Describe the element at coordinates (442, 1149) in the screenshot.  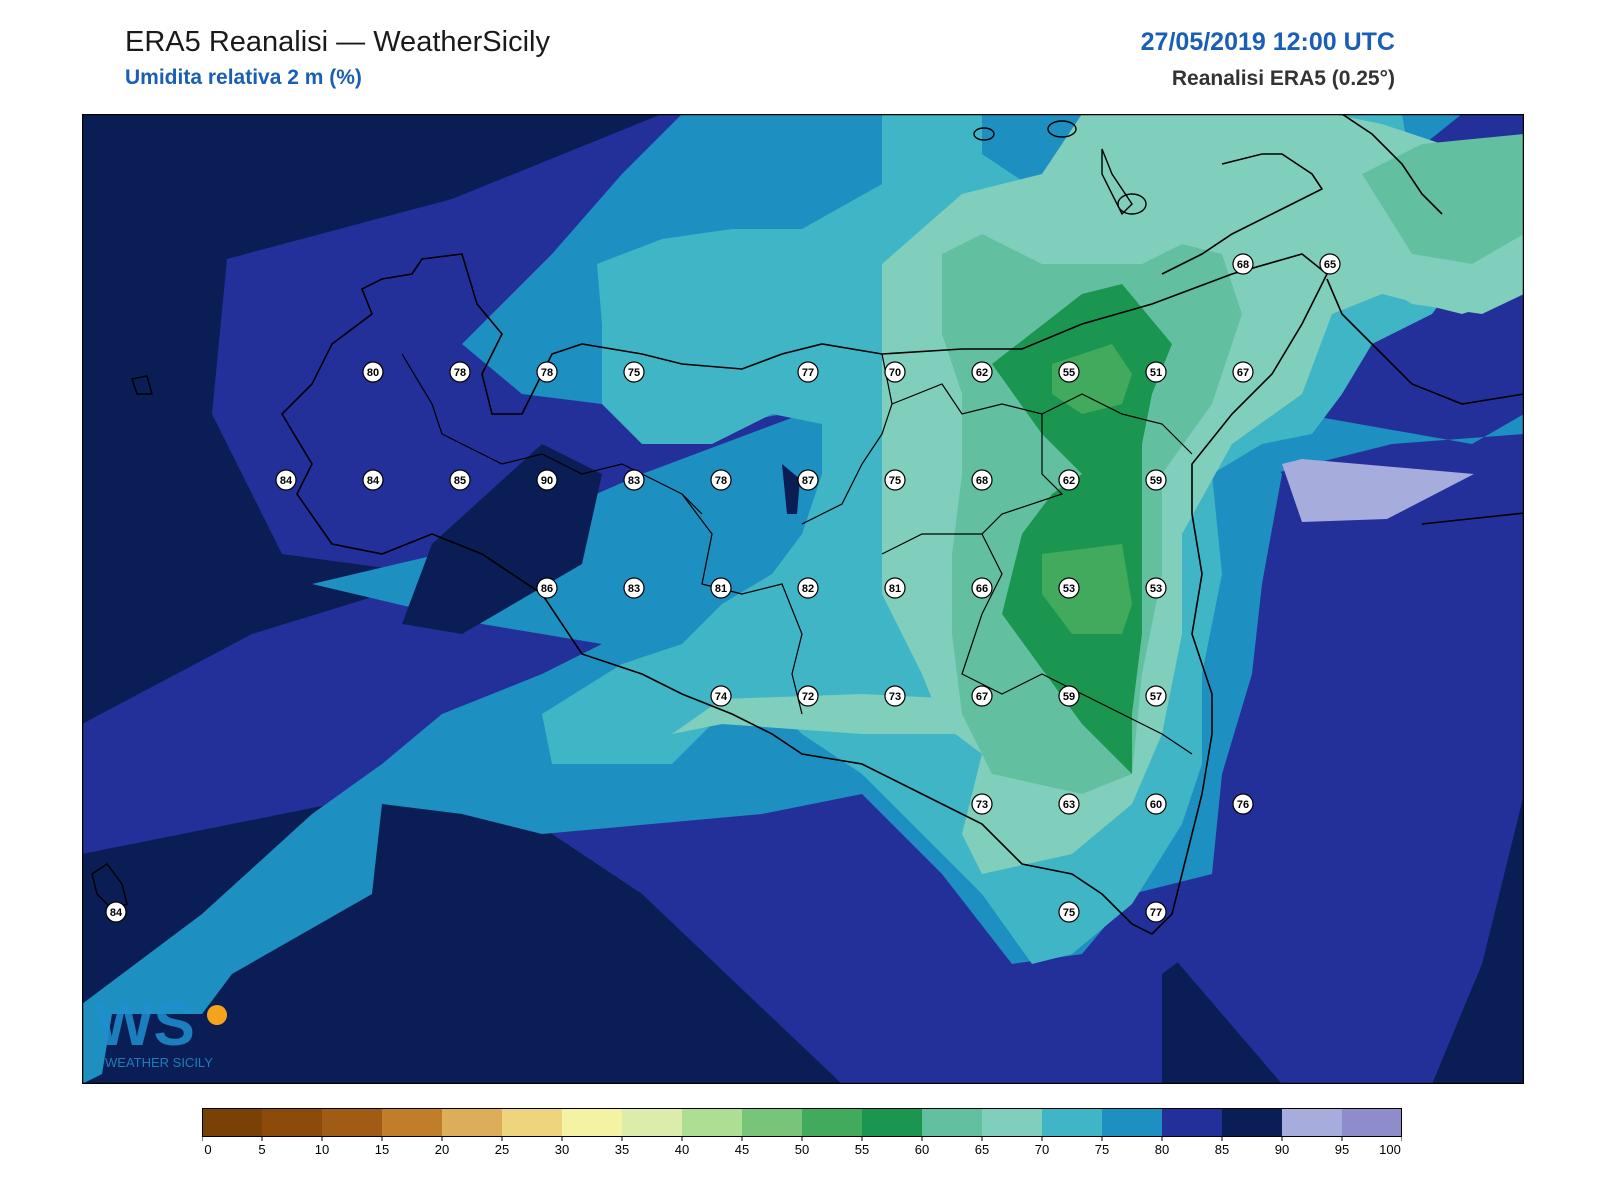
I see `colorbar-tick-label: 20` at that location.